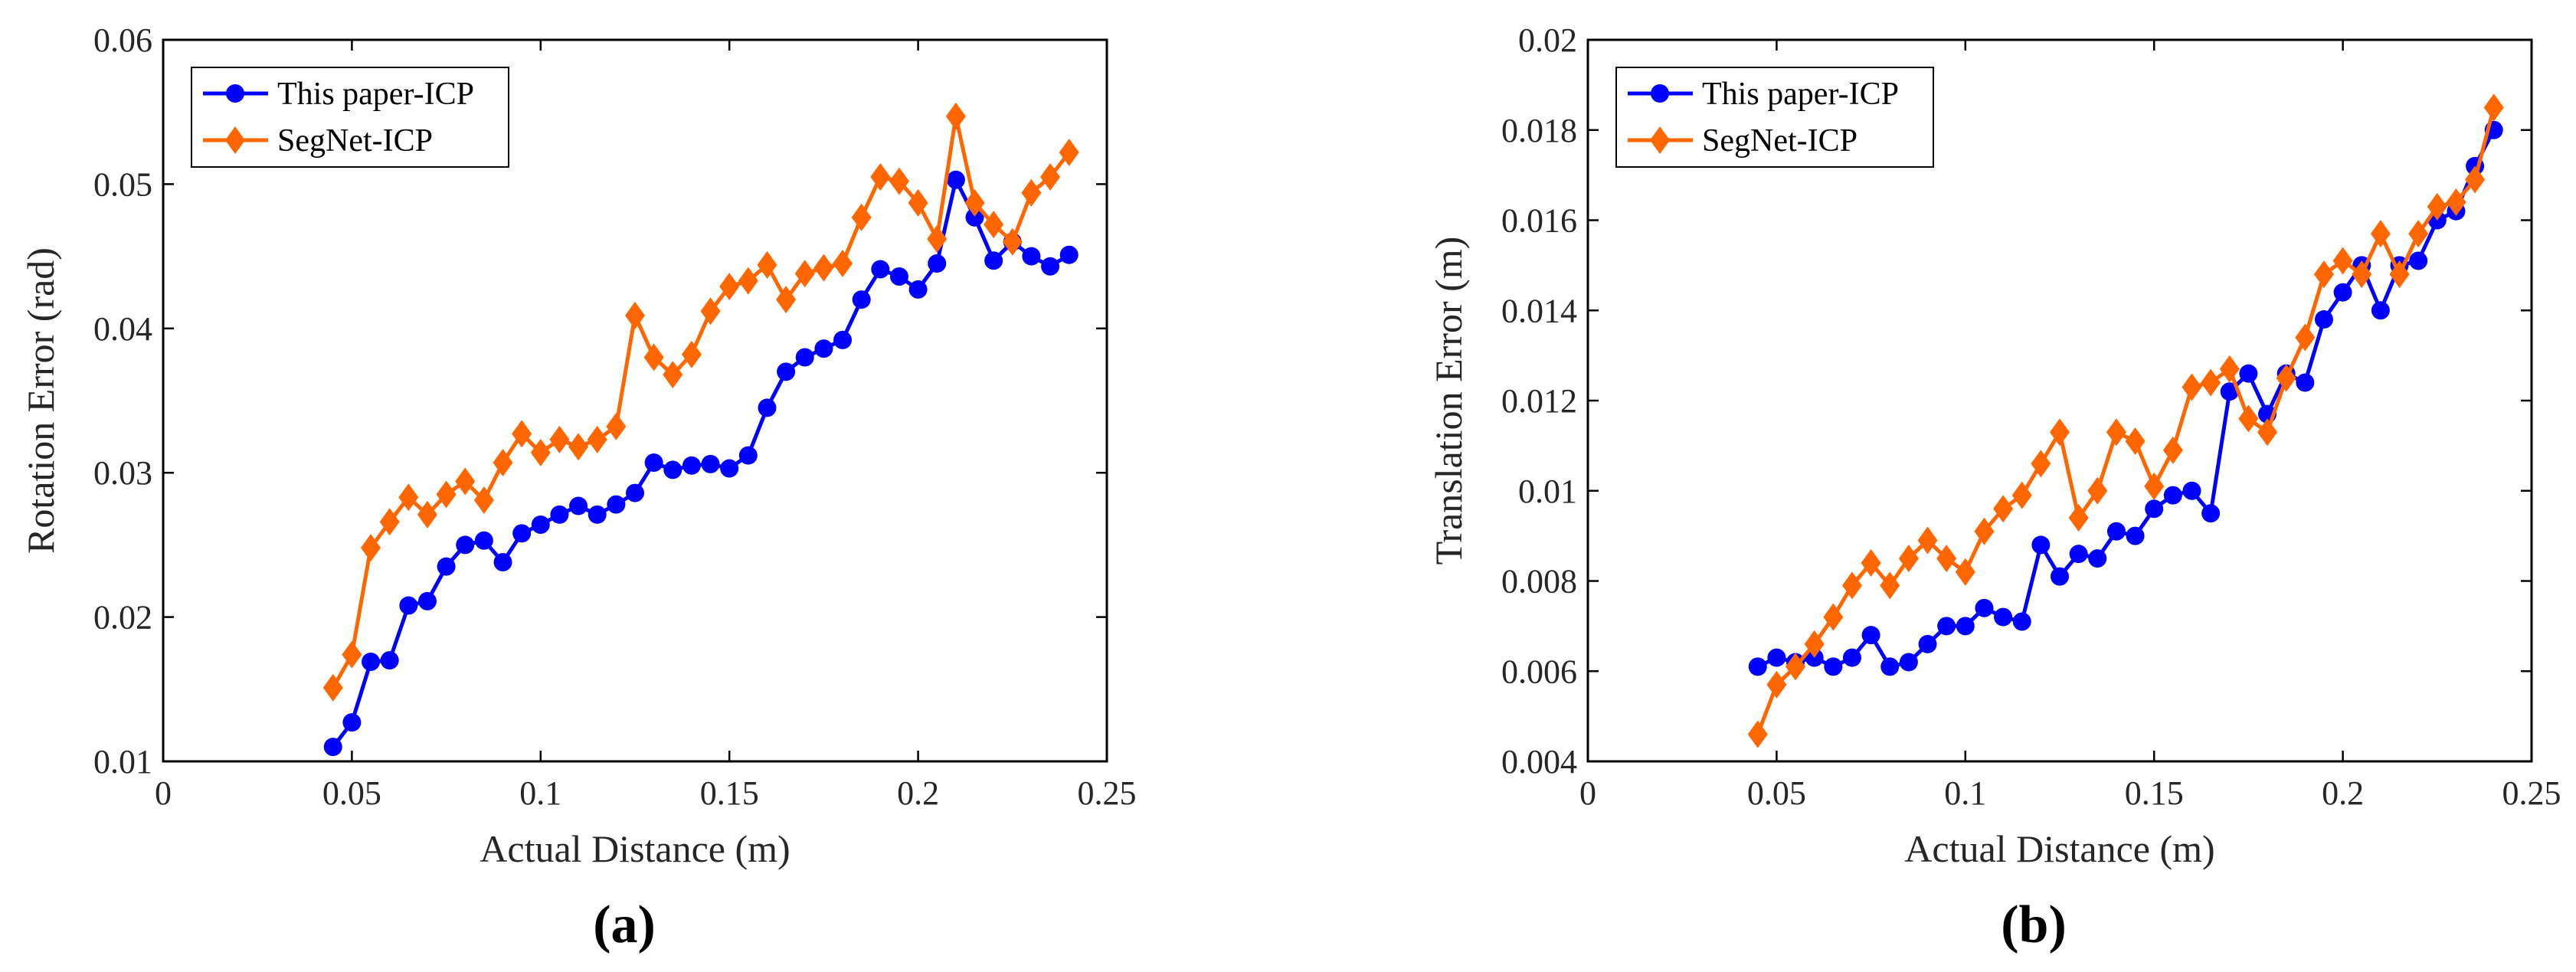 This screenshot has height=972, width=2576. Describe the element at coordinates (1539, 582) in the screenshot. I see `y-tick-label: 0.008` at that location.